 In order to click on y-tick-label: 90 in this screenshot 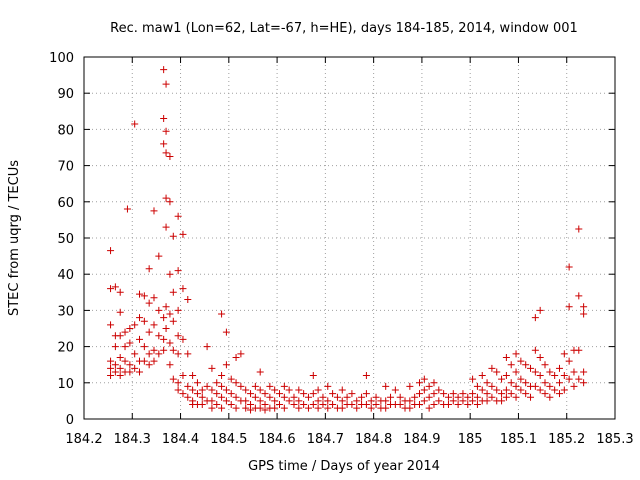, I will do `click(65, 94)`.